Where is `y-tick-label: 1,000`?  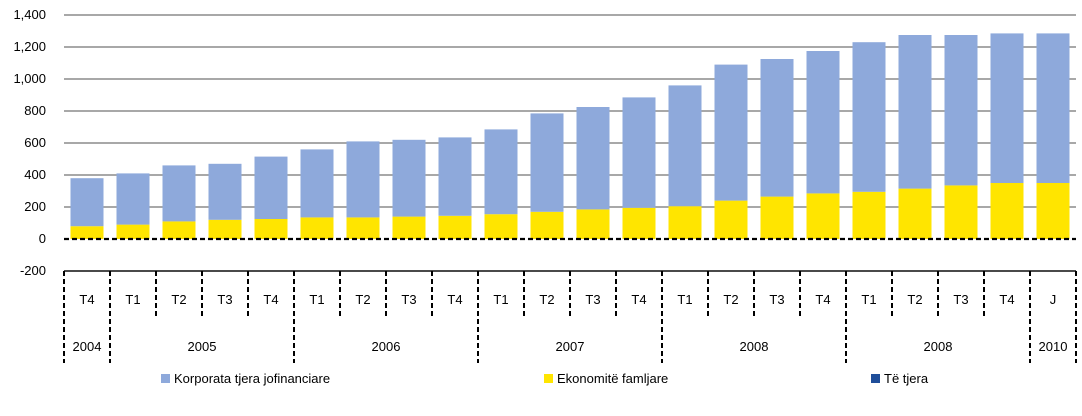
y-tick-label: 1,000 is located at coordinates (29, 78).